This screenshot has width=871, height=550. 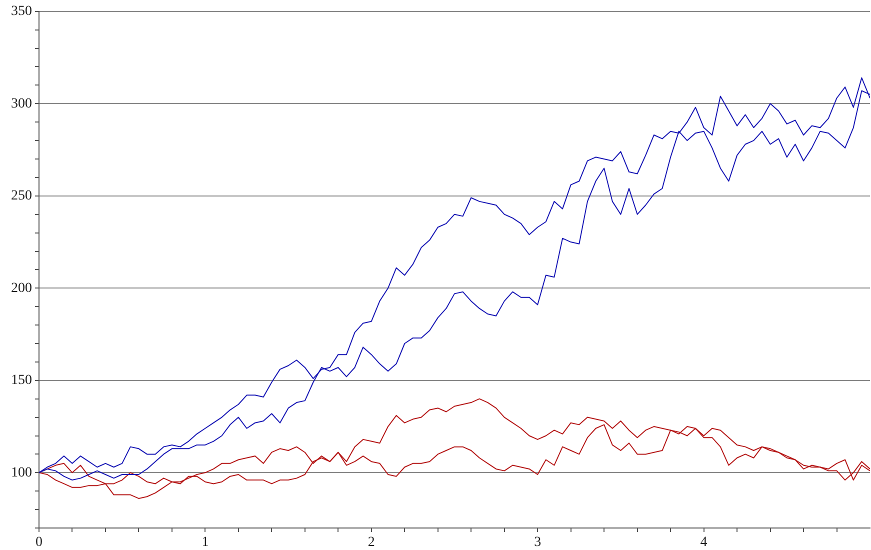 I want to click on x-tick-label: 3, so click(x=538, y=542).